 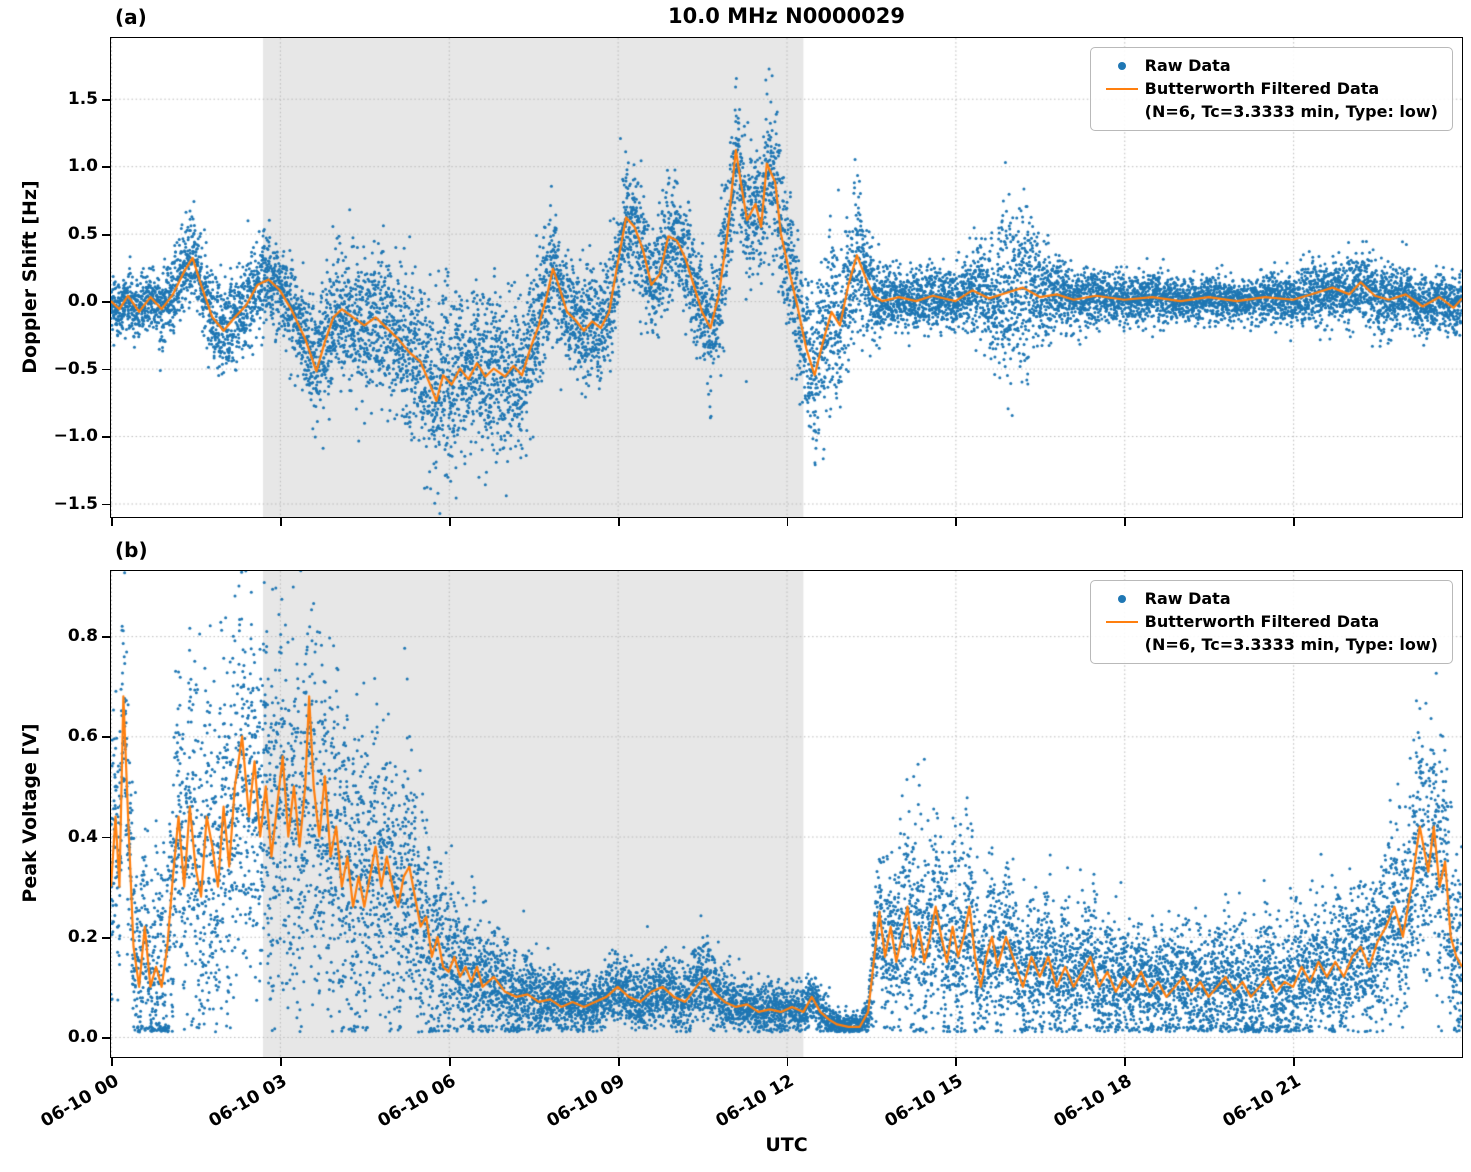 I want to click on x-tick-label: 06-10 03, so click(x=248, y=1101).